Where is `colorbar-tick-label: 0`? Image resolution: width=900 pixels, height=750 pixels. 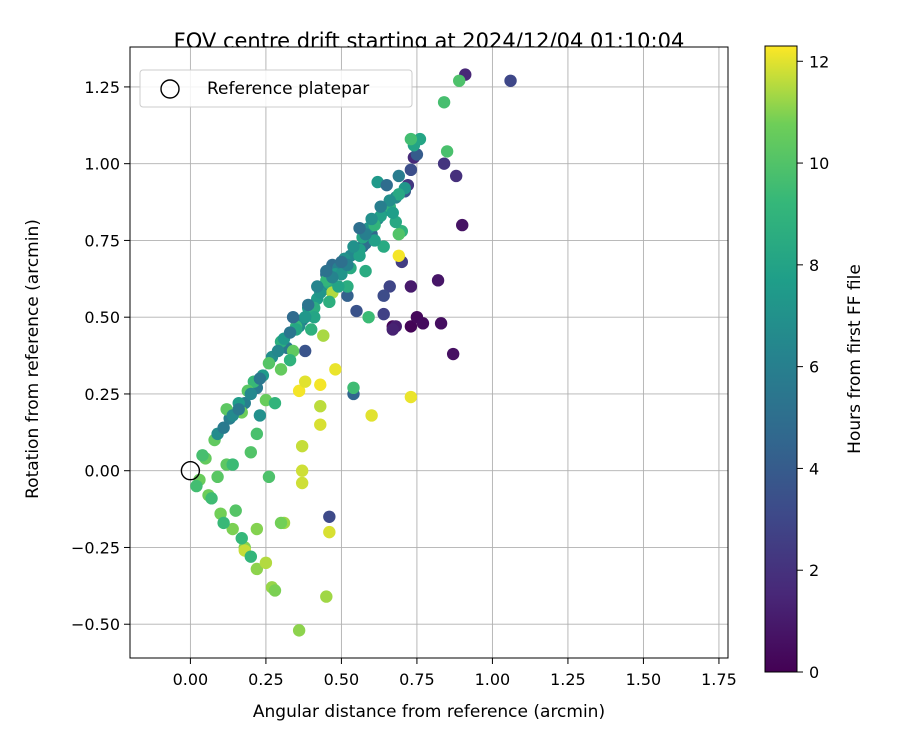
colorbar-tick-label: 0 is located at coordinates (814, 672).